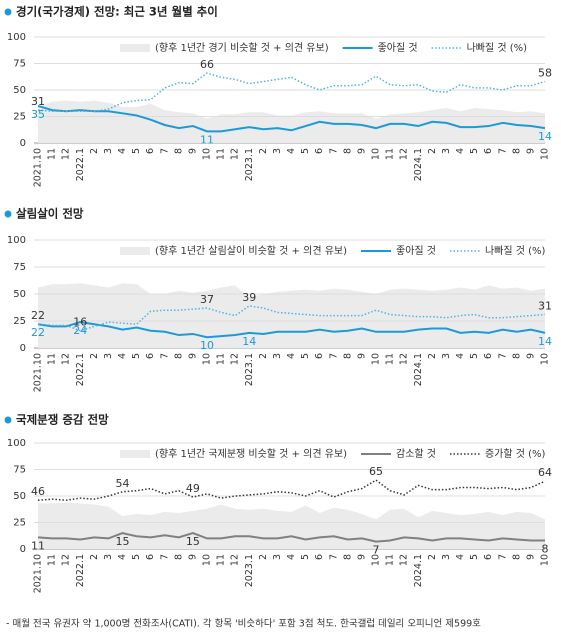 The height and width of the screenshot is (639, 561). What do you see at coordinates (515, 251) in the screenshot?
I see `legend-label: 나빠질 것 (%)` at bounding box center [515, 251].